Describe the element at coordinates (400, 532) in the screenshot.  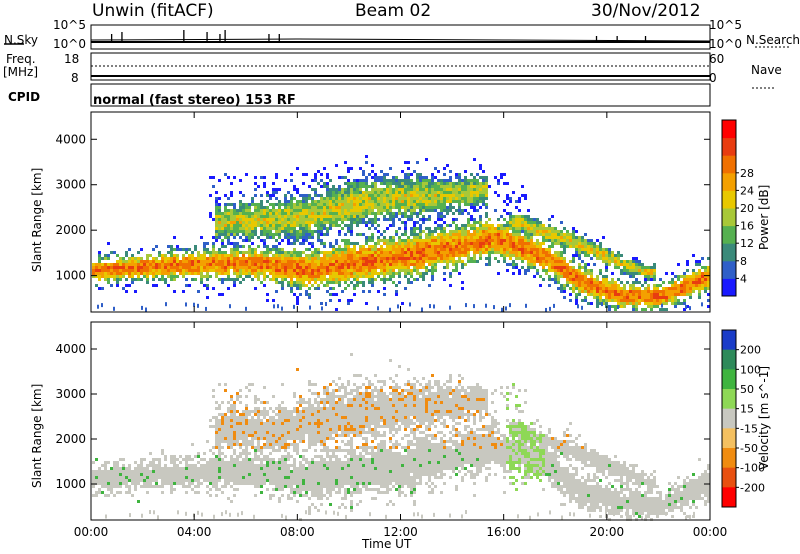
I see `x-tick-label: 12:00` at that location.